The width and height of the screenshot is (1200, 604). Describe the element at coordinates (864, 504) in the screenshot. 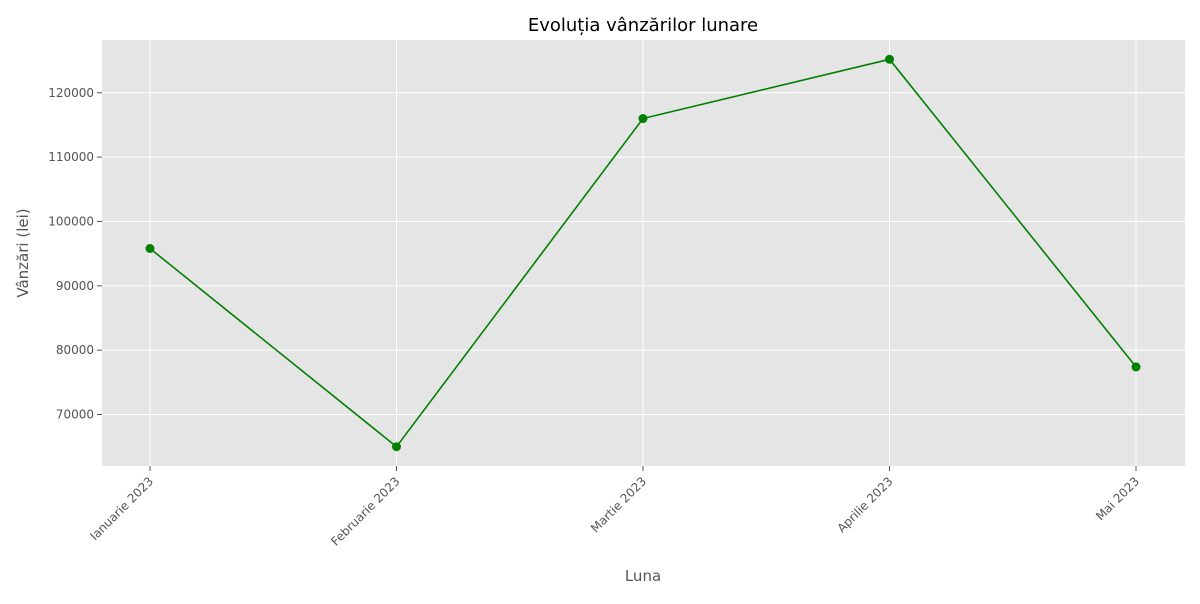

I see `x-tick-label: Aprilie 2023` at that location.